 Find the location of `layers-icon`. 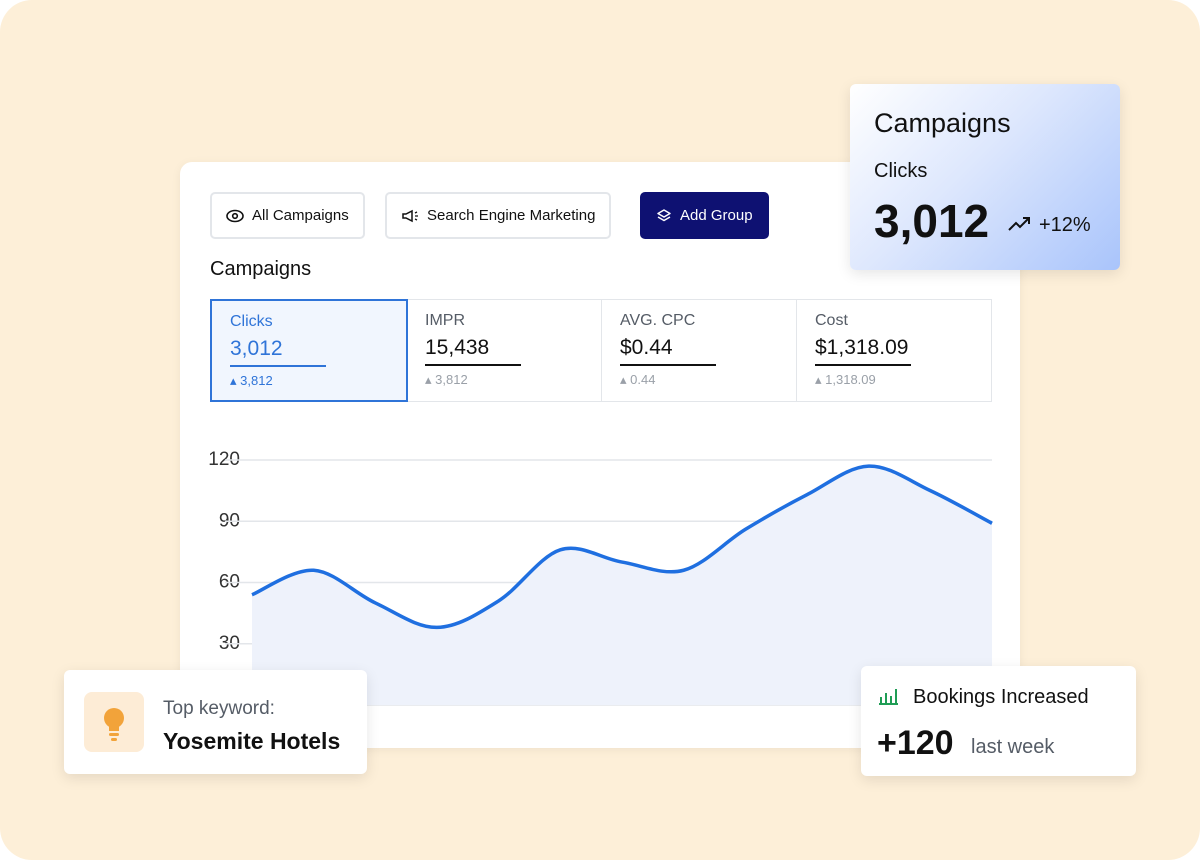

layers-icon is located at coordinates (664, 214).